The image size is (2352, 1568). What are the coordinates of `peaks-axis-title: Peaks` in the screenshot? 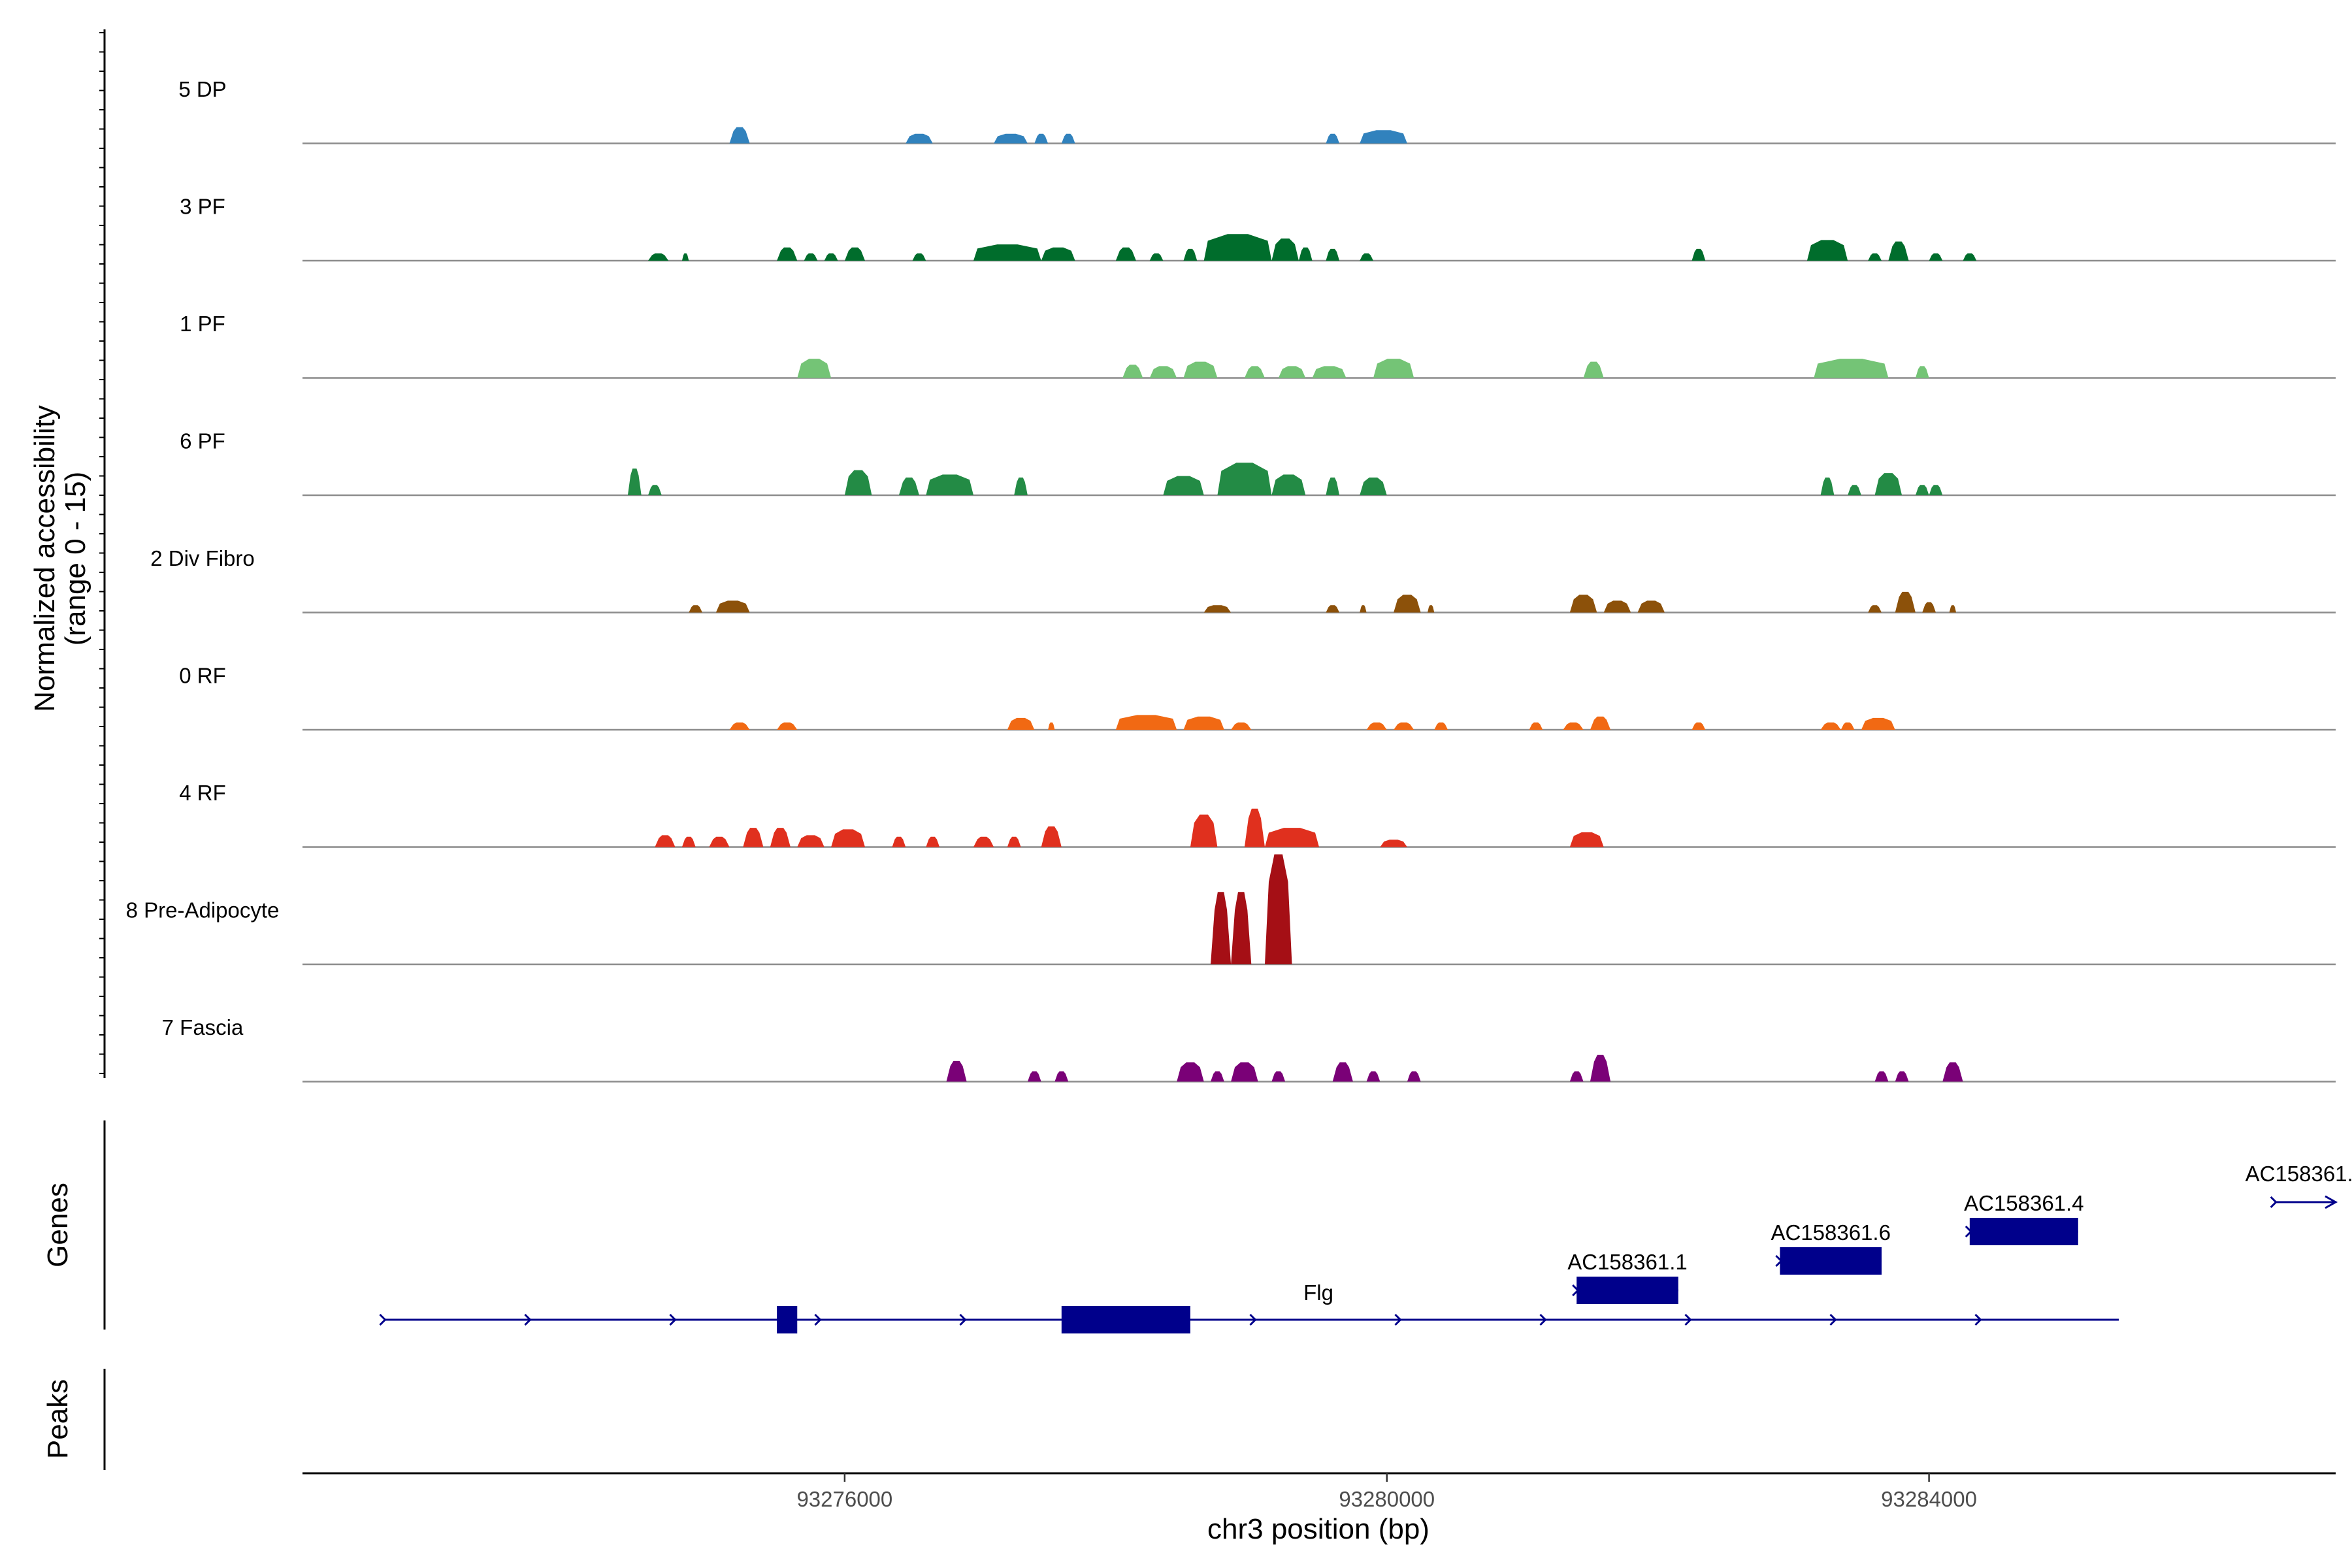 It's located at (58, 1419).